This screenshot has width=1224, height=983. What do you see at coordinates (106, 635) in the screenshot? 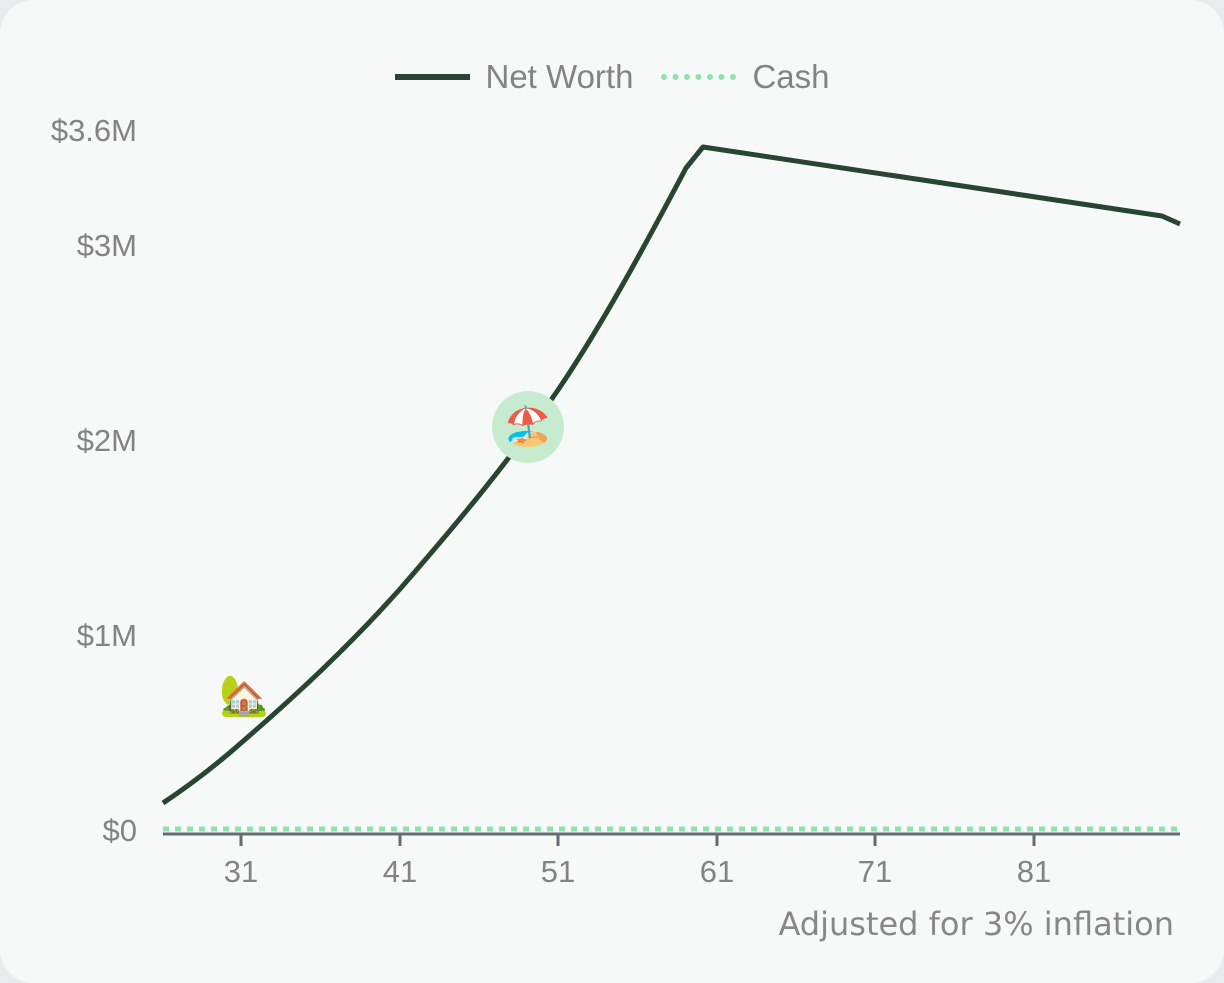
I see `y-axis-label: $1M` at bounding box center [106, 635].